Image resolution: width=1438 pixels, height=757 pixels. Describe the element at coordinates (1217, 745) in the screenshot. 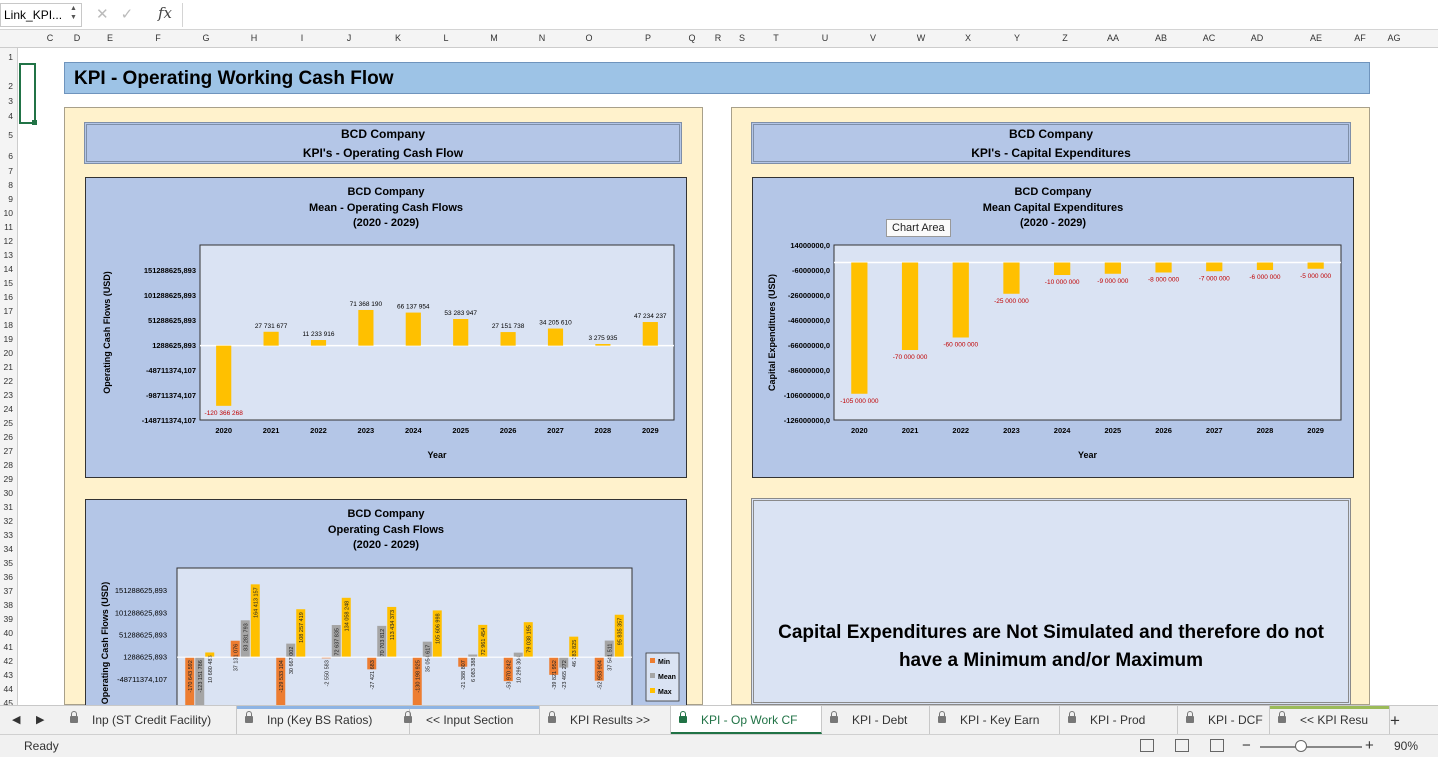

I see `page-break-view-icon` at that location.